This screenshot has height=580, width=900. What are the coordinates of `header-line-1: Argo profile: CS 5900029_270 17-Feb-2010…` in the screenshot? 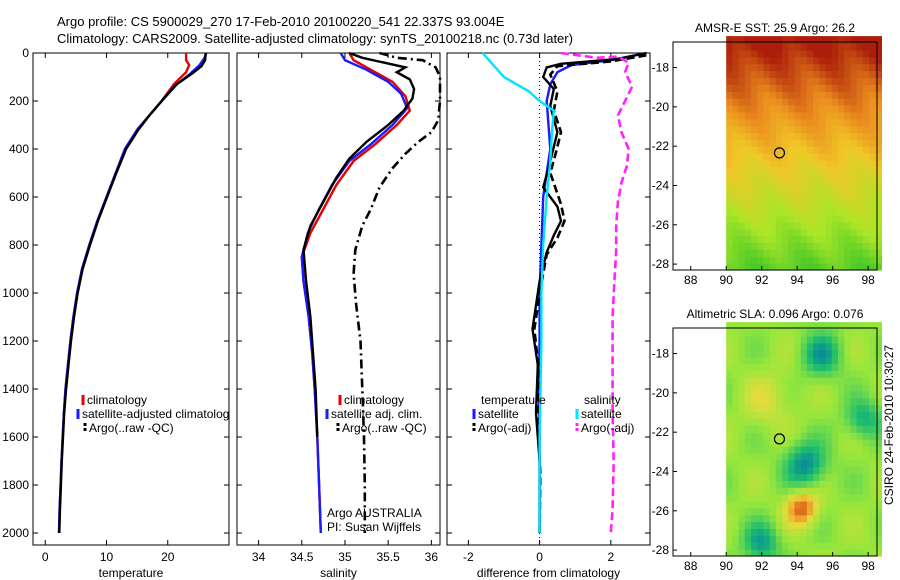 It's located at (281, 21).